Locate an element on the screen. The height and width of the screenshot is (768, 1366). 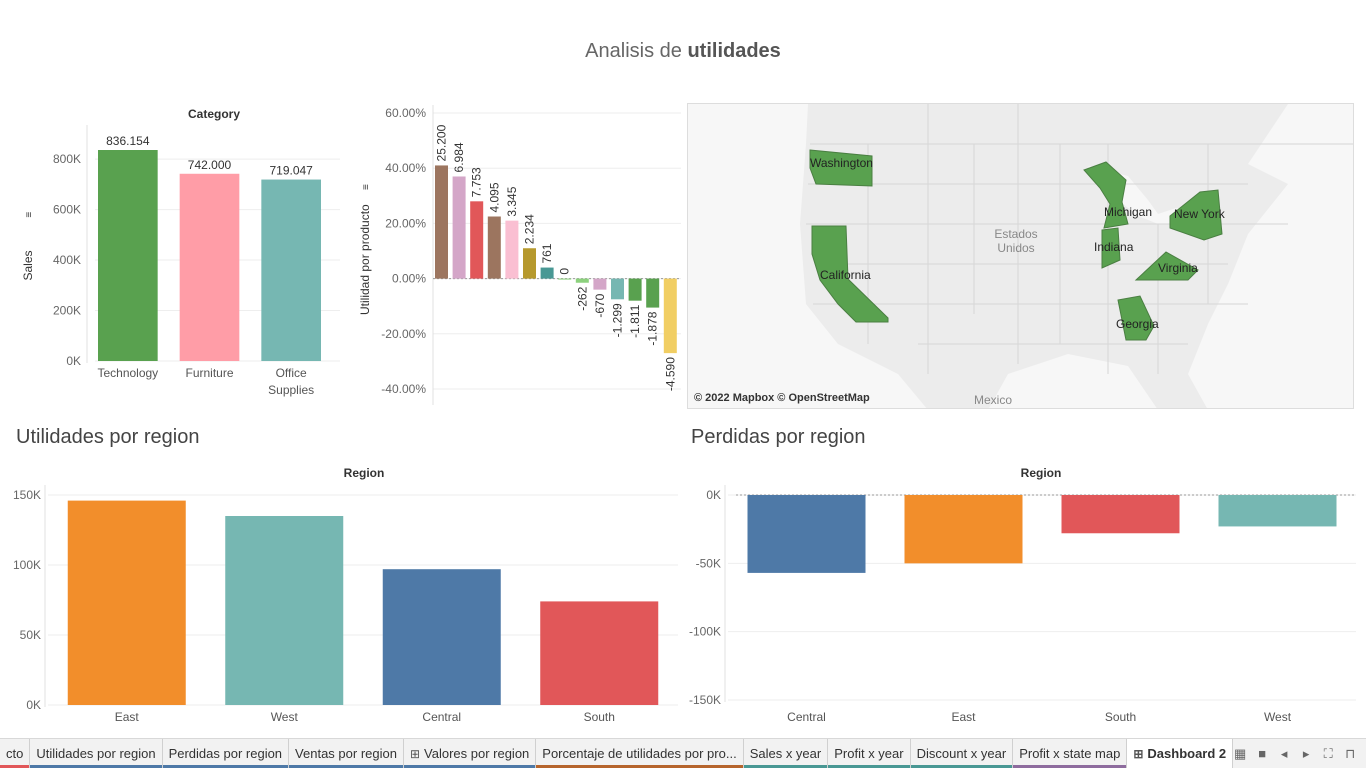
map-atlantic is located at coordinates (1270, 256).